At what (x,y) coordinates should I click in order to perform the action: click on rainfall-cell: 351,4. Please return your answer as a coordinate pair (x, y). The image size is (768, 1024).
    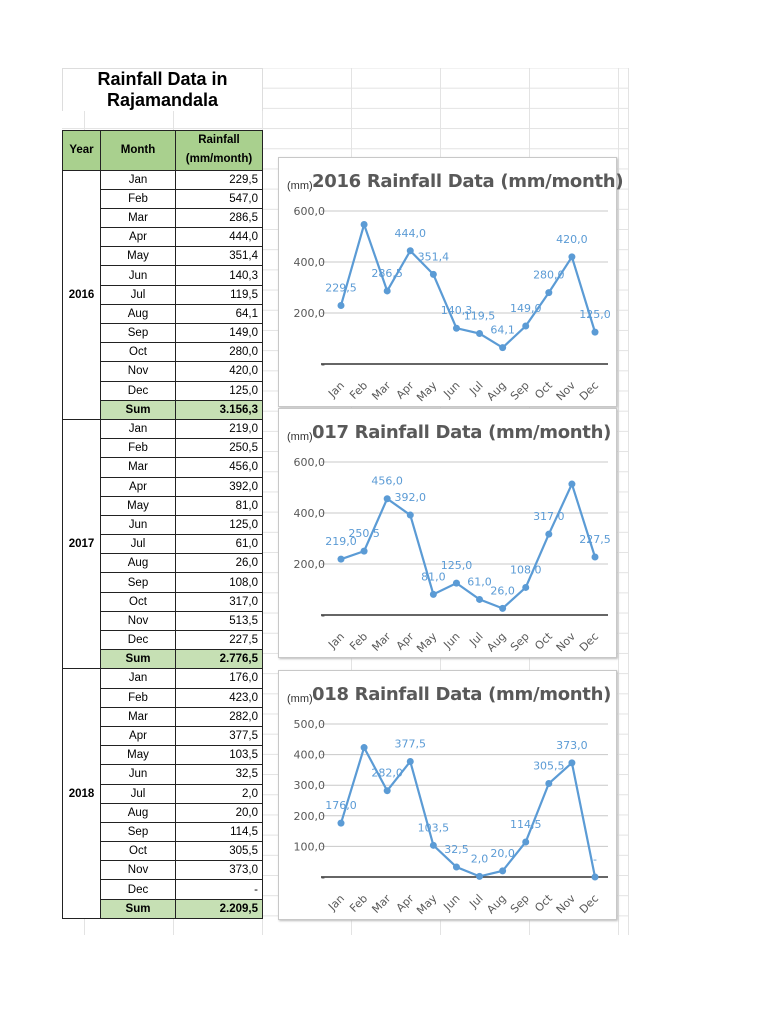
    Looking at the image, I should click on (219, 256).